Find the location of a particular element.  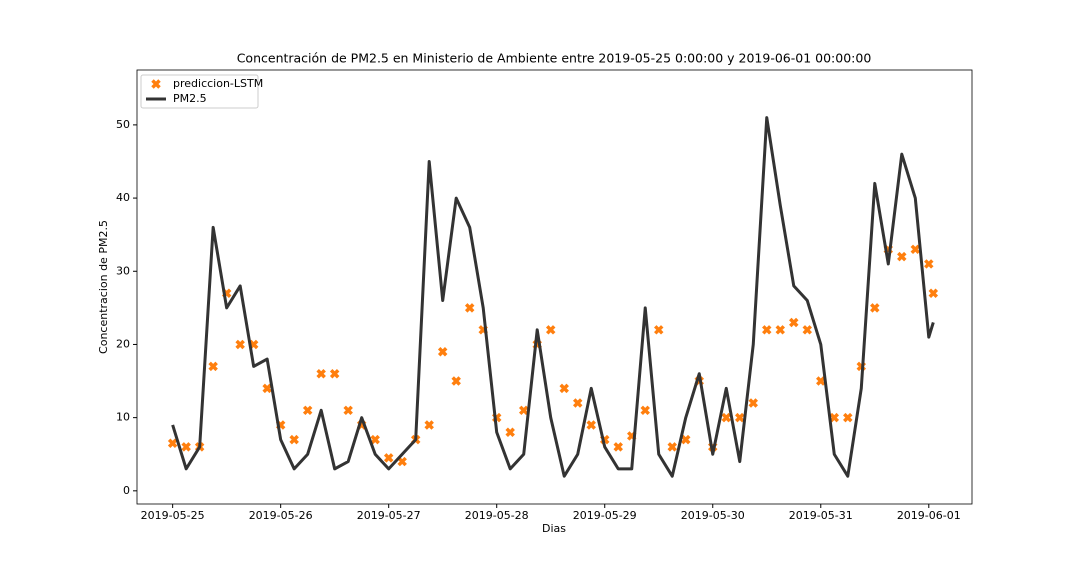

legend-label: PM2.5 is located at coordinates (190, 98).